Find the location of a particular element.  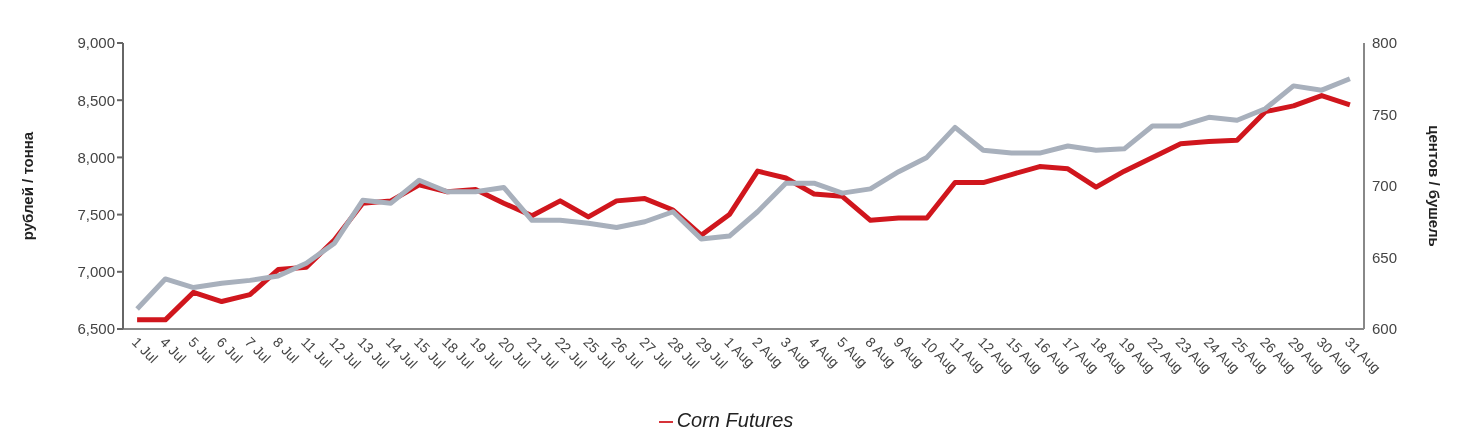

y2-tick-label: 650 is located at coordinates (1385, 257).